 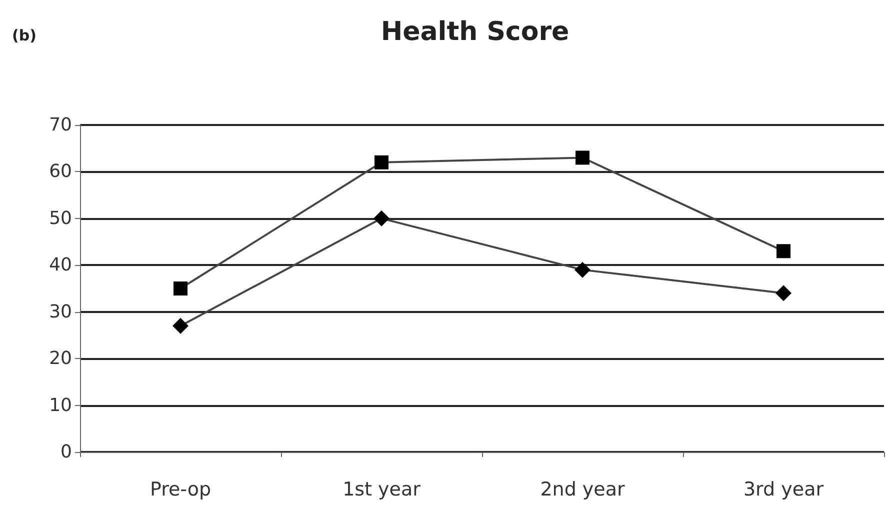 What do you see at coordinates (60, 359) in the screenshot?
I see `y-tick-label: 20` at bounding box center [60, 359].